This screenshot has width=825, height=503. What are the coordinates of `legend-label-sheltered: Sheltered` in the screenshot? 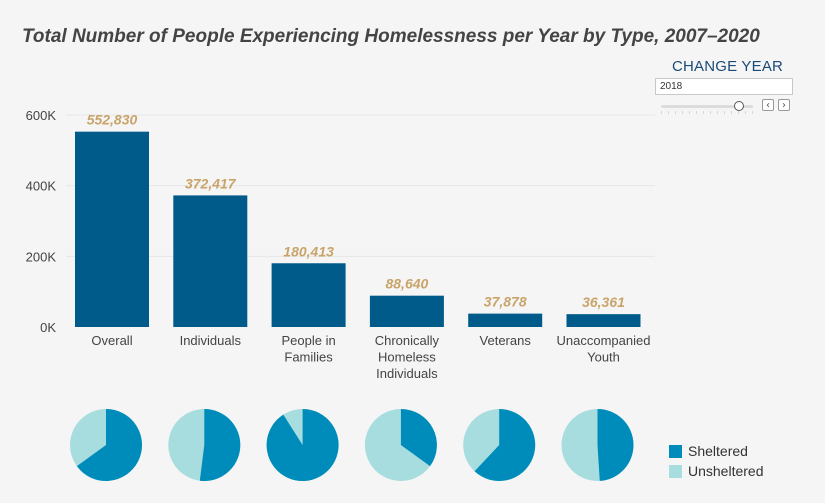 It's located at (718, 451).